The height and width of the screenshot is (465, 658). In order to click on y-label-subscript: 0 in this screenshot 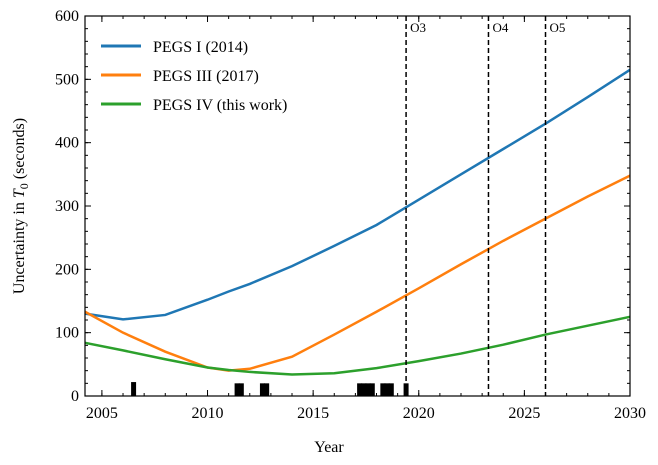, I will do `click(24, 186)`.